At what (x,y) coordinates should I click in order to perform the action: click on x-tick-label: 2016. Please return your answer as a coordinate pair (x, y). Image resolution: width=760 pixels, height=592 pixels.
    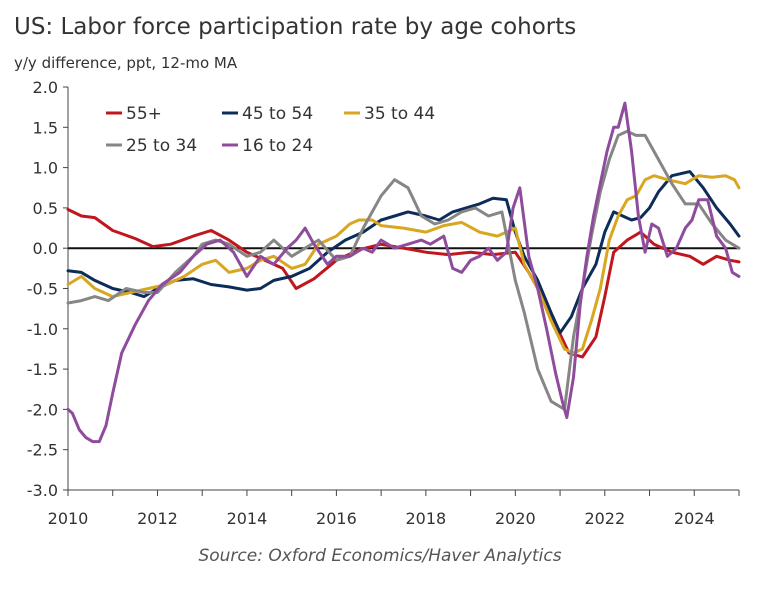
    Looking at the image, I should click on (336, 518).